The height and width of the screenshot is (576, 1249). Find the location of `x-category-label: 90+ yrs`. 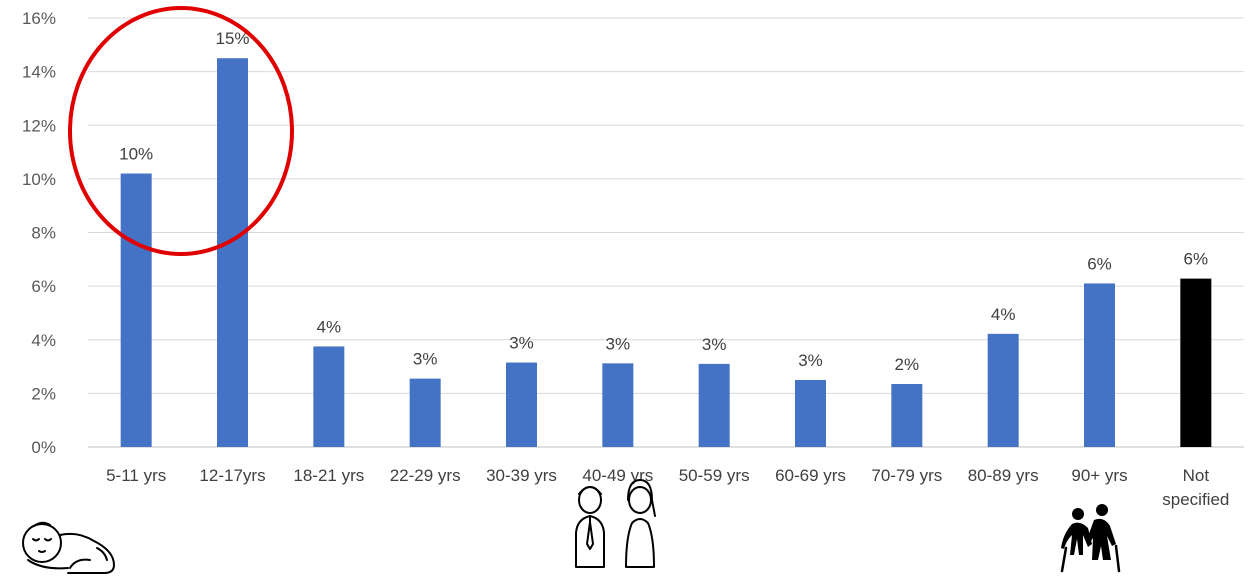

x-category-label: 90+ yrs is located at coordinates (1099, 475).